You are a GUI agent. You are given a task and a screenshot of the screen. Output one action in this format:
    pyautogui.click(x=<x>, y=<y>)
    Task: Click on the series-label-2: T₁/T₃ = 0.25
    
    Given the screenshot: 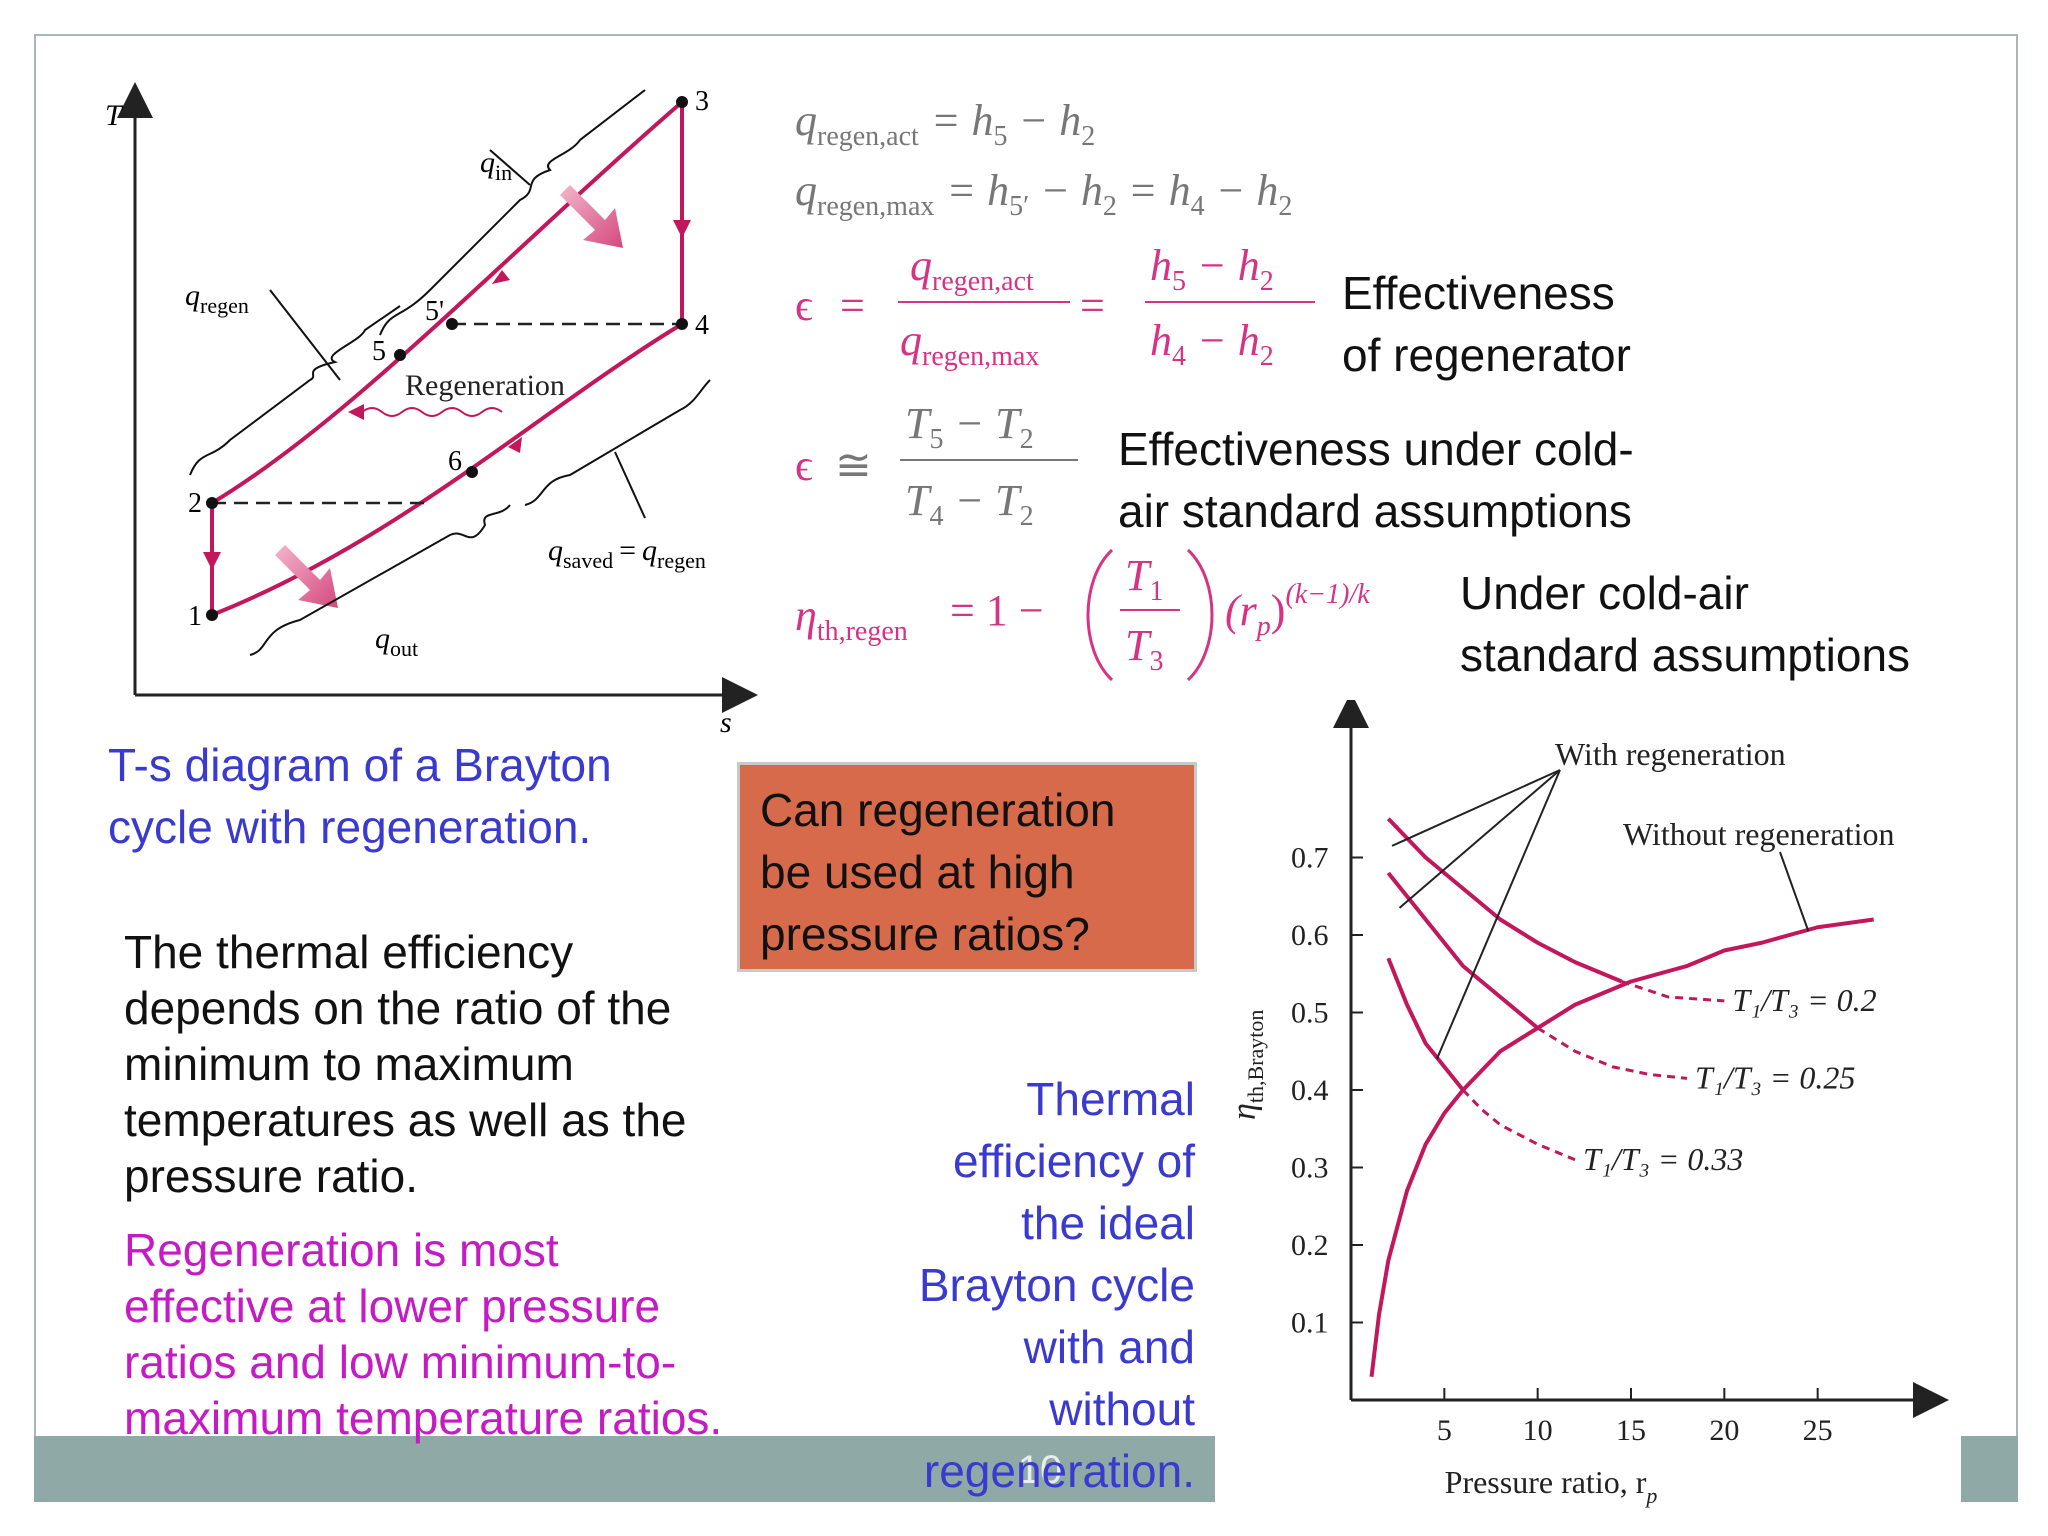 What is the action you would take?
    pyautogui.click(x=1775, y=1077)
    